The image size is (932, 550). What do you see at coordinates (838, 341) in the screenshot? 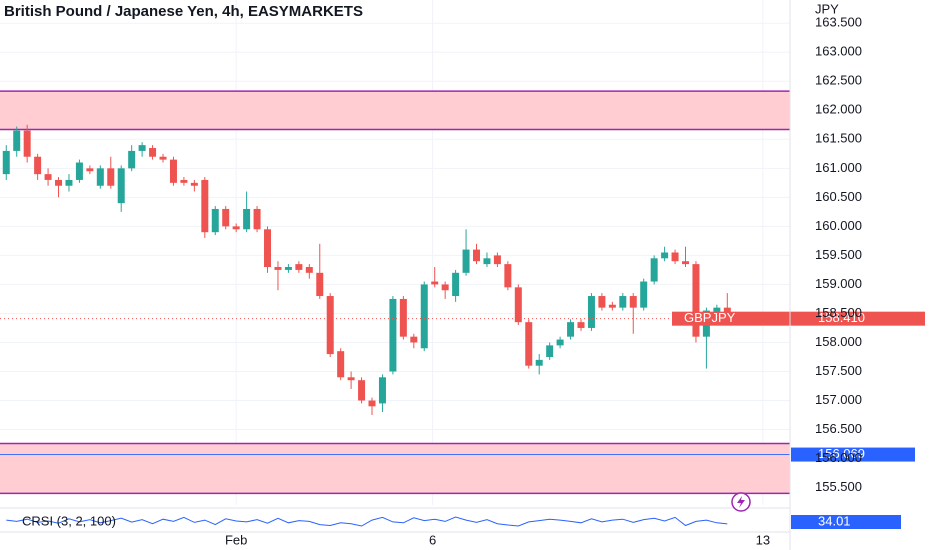
I see `y-tick-label: 158.000` at bounding box center [838, 341].